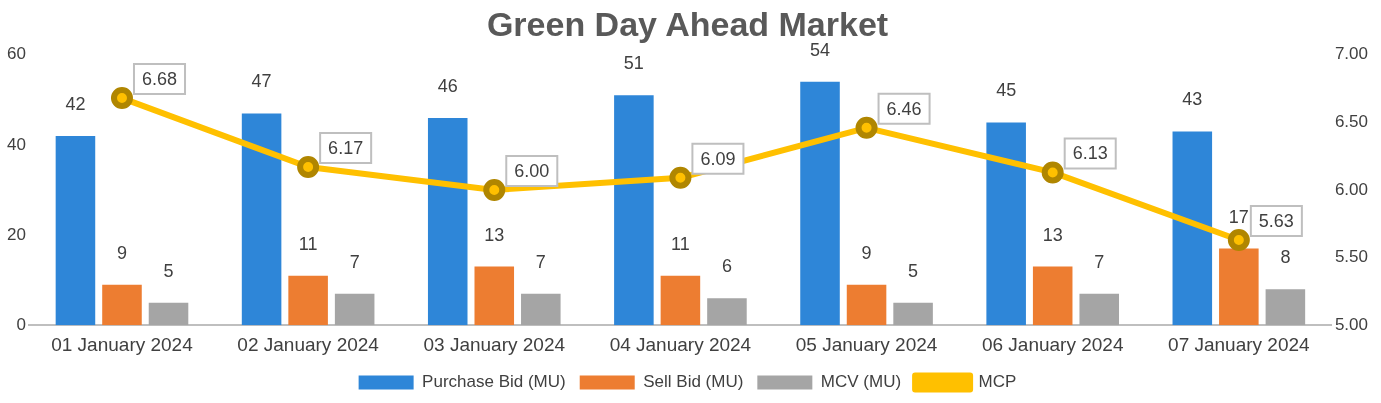  Describe the element at coordinates (680, 344) in the screenshot. I see `x-tick-label: 04 January 2024` at that location.